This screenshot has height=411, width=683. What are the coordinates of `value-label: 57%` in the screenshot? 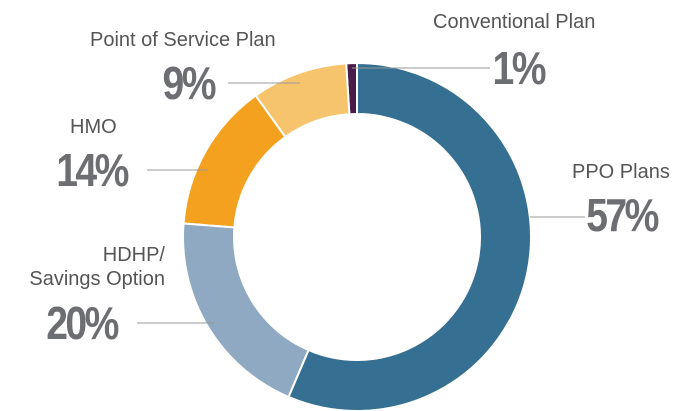 It's located at (622, 215).